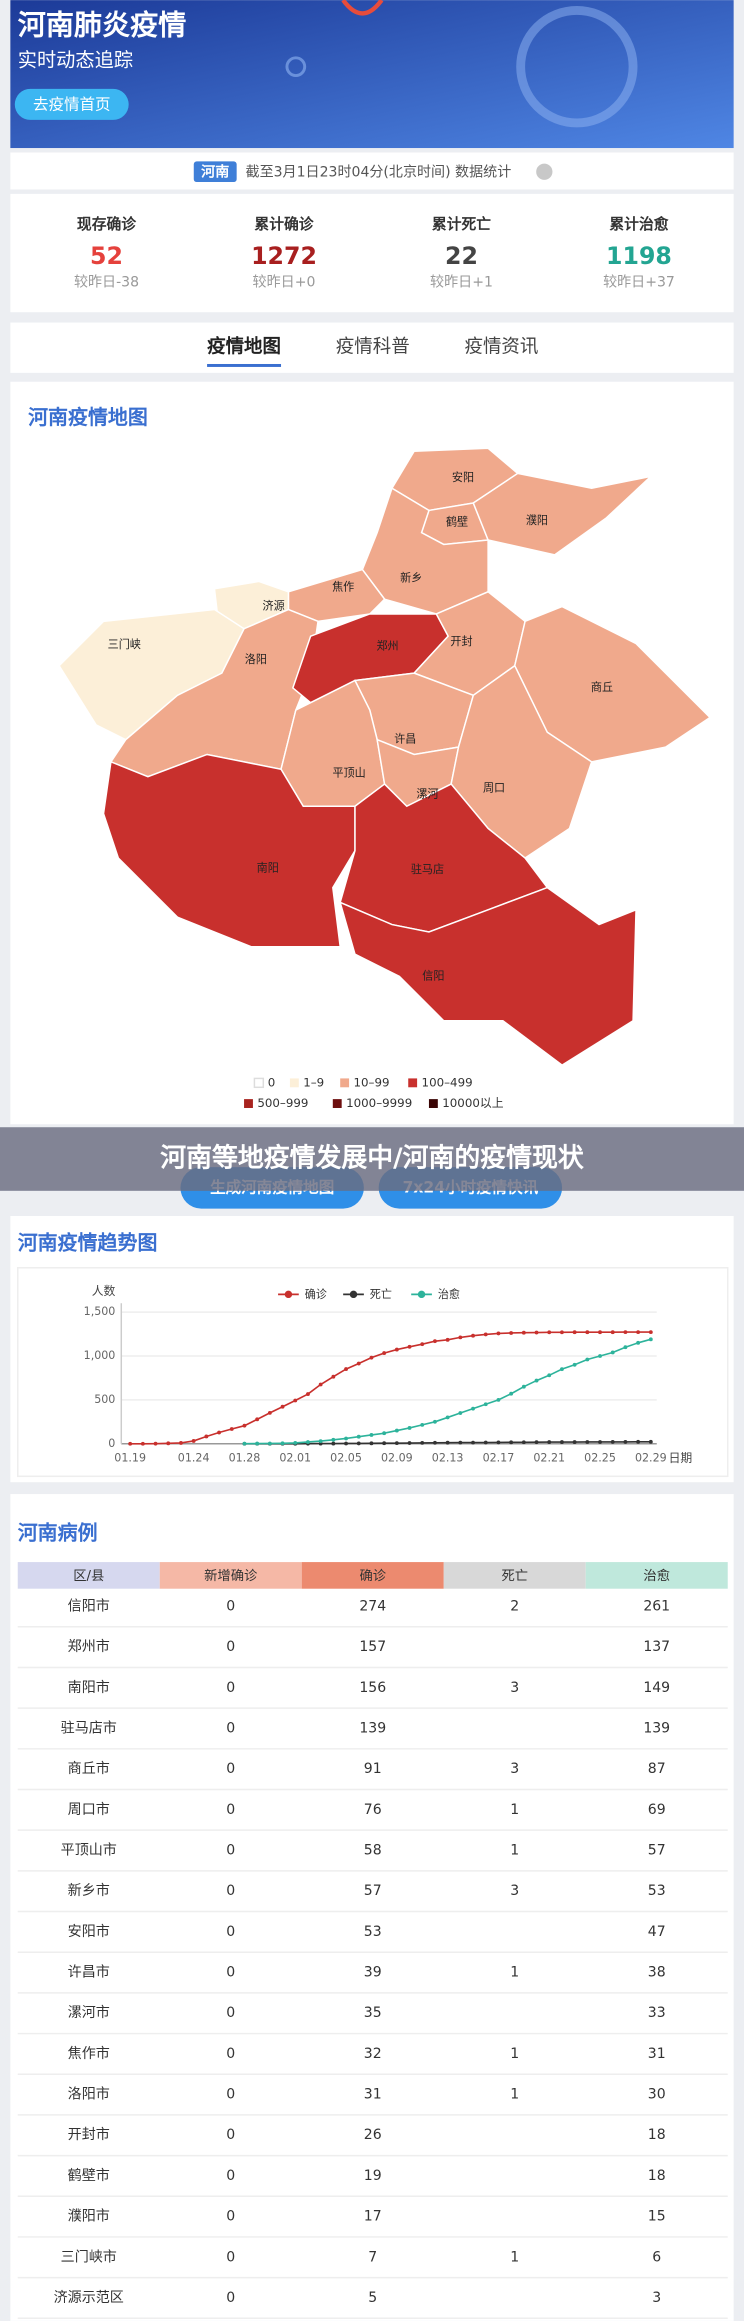 This screenshot has width=744, height=2321. I want to click on tab: 疫情资讯, so click(501, 347).